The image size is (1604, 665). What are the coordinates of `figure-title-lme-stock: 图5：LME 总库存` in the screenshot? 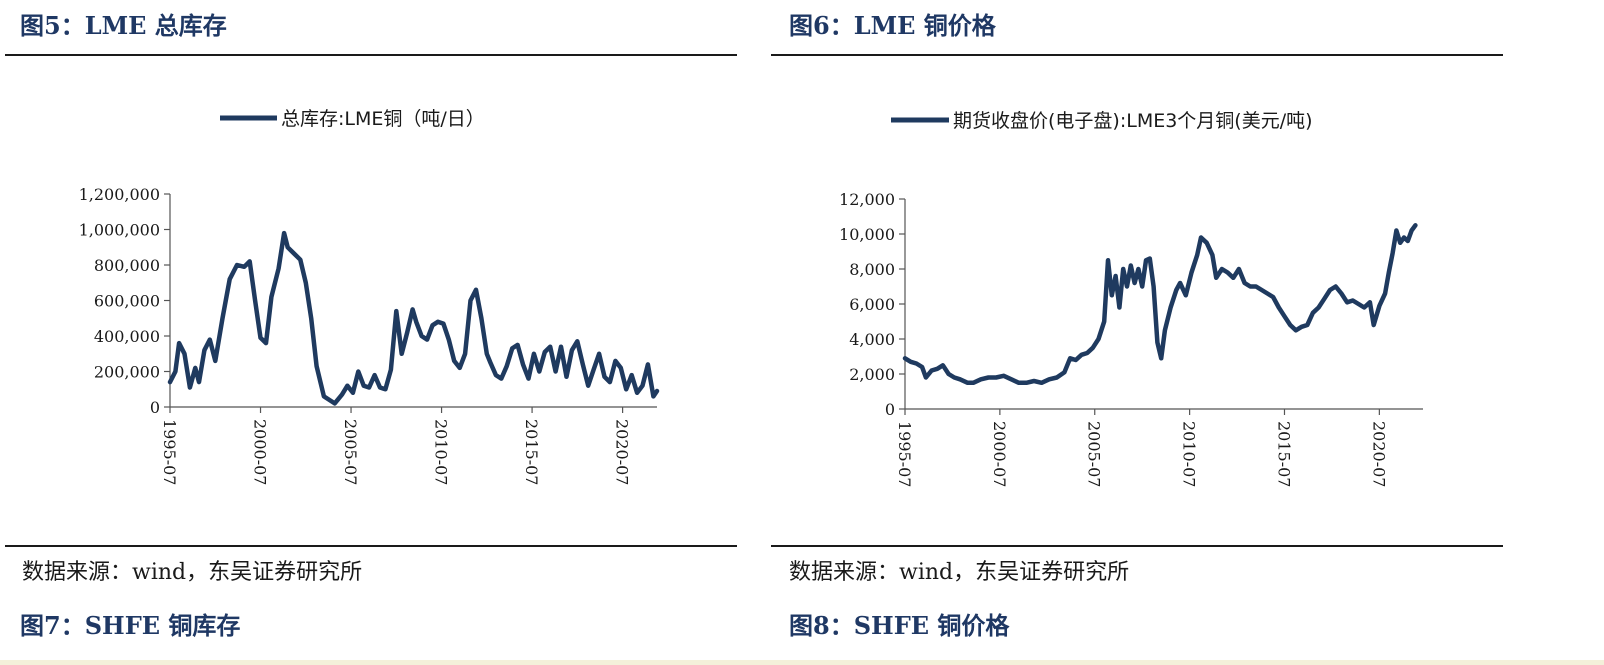 It's located at (123, 25).